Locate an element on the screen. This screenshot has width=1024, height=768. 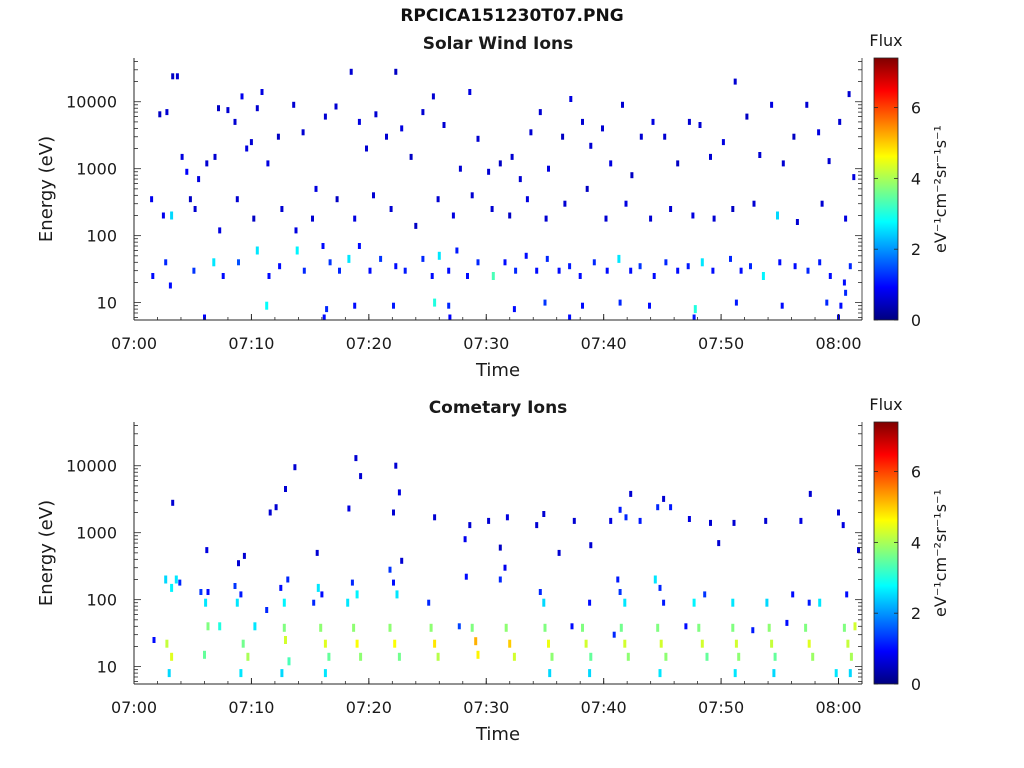
x-axis-label: Time is located at coordinates (497, 370).